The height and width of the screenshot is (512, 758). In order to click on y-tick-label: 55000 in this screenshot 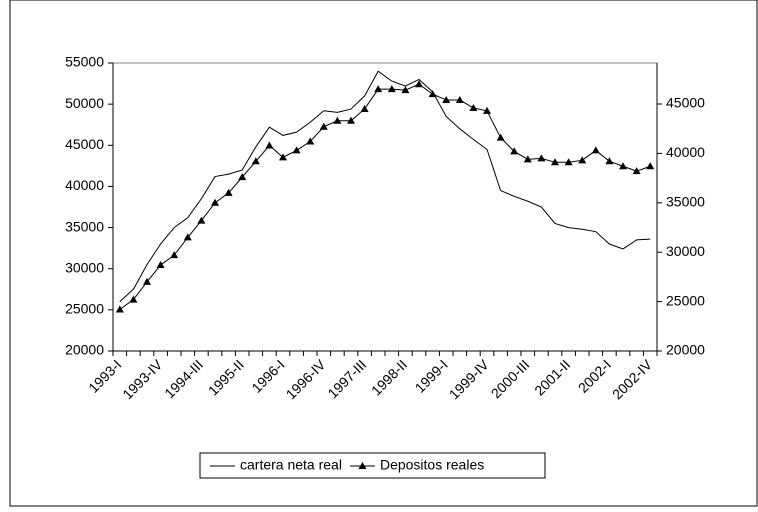, I will do `click(84, 62)`.